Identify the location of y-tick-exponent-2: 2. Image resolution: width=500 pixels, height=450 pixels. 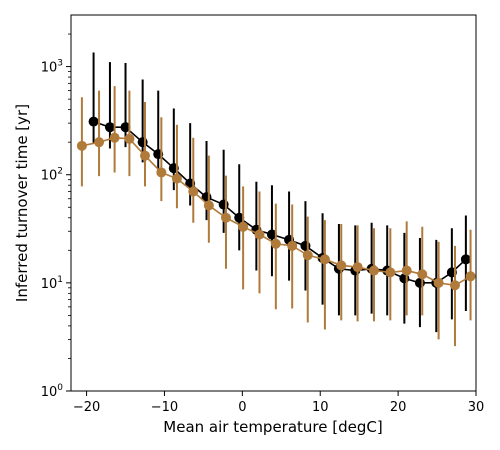
(60, 172).